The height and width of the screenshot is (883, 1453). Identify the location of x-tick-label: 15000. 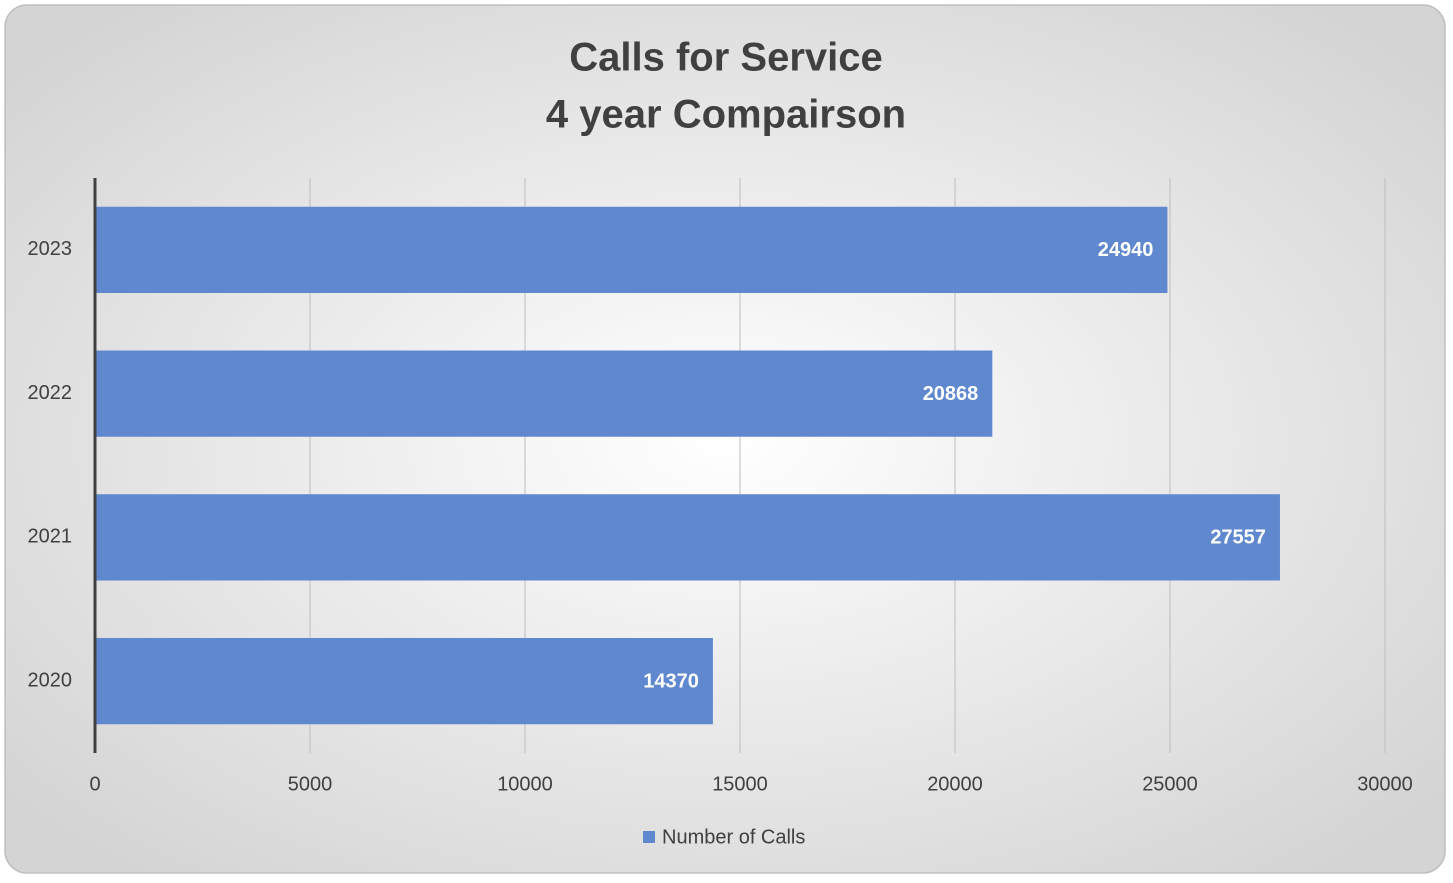
(740, 784).